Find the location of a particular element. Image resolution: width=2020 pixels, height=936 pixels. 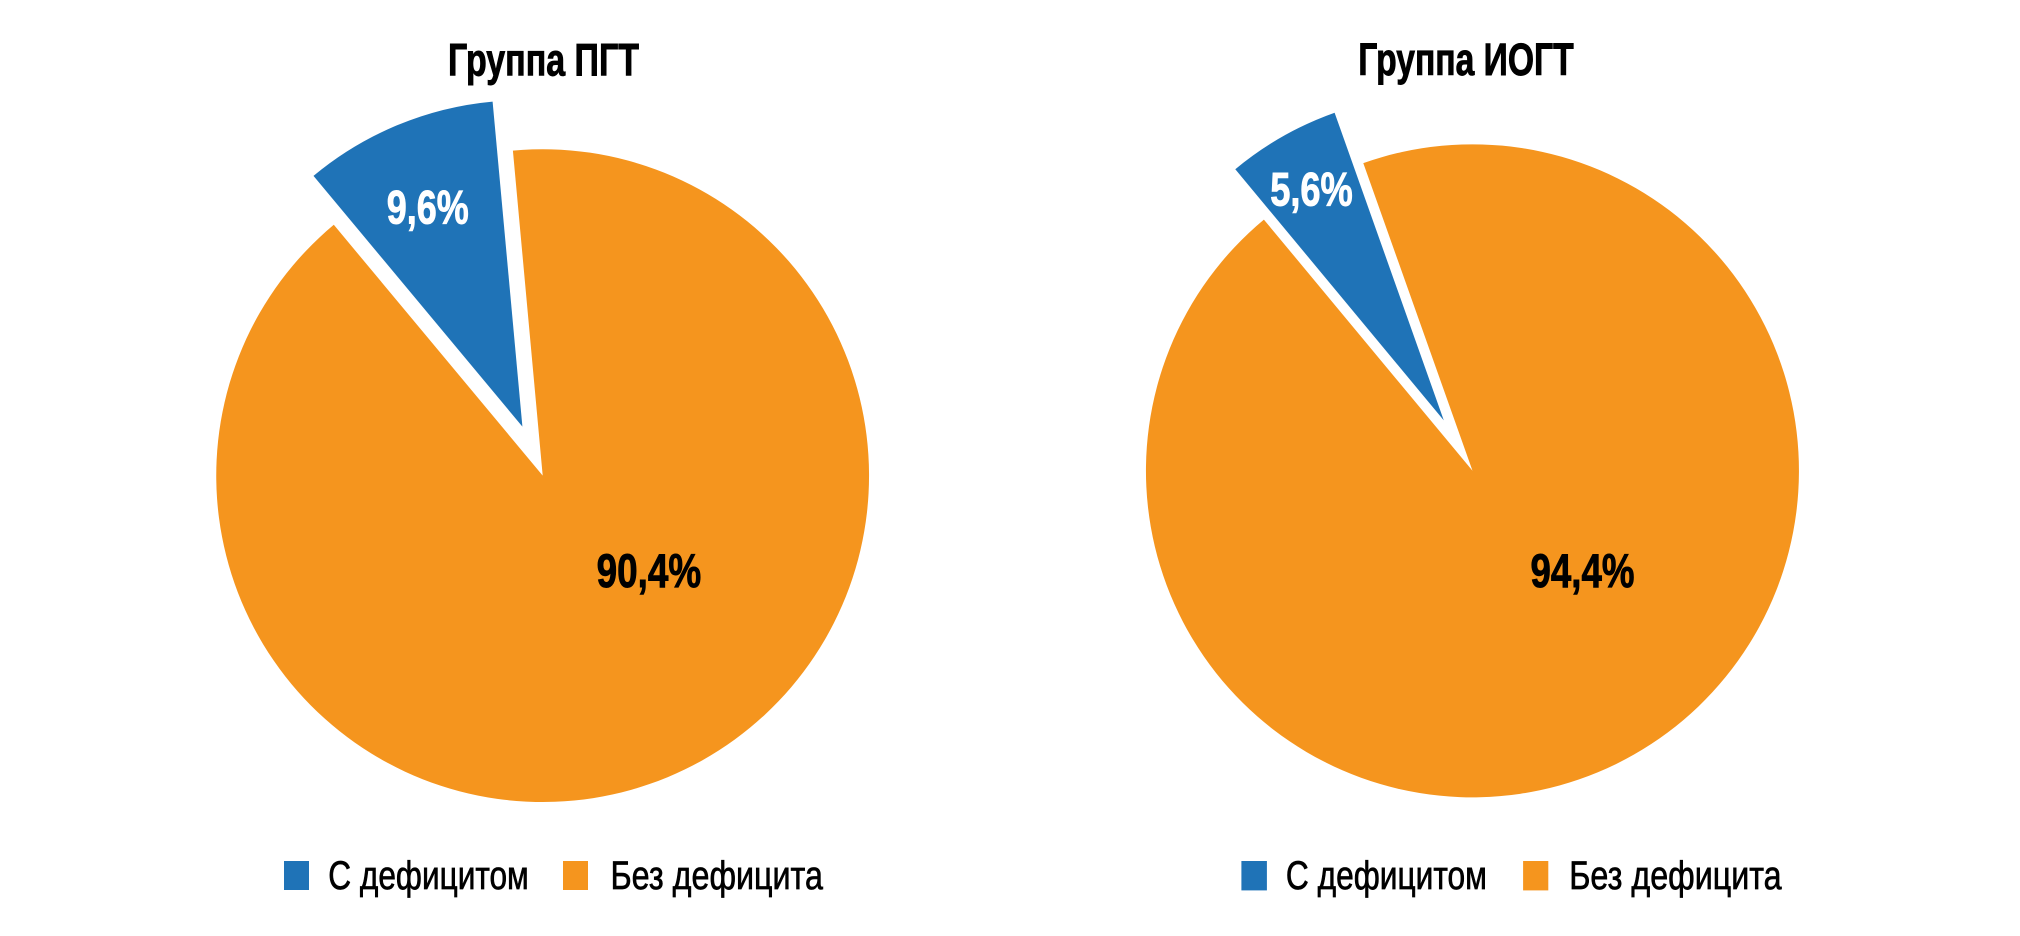

svg-text: 94,4% is located at coordinates (1583, 570).